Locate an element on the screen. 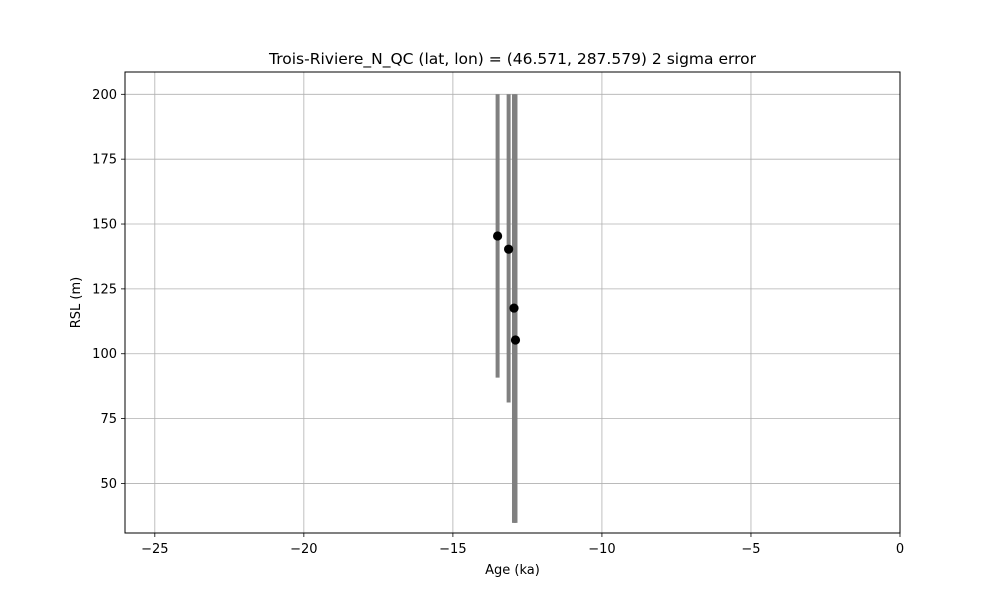 The width and height of the screenshot is (1000, 600). x-tick-label: −25 is located at coordinates (154, 549).